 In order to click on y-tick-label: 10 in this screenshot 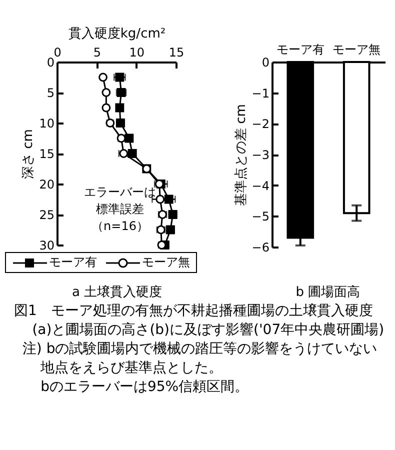, I will do `click(46, 123)`.